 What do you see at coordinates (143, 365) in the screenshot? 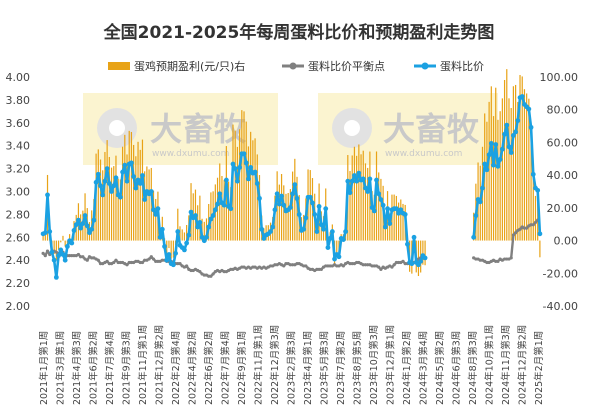
I see `x-tick-label: 2021年11月第1周` at bounding box center [143, 365].